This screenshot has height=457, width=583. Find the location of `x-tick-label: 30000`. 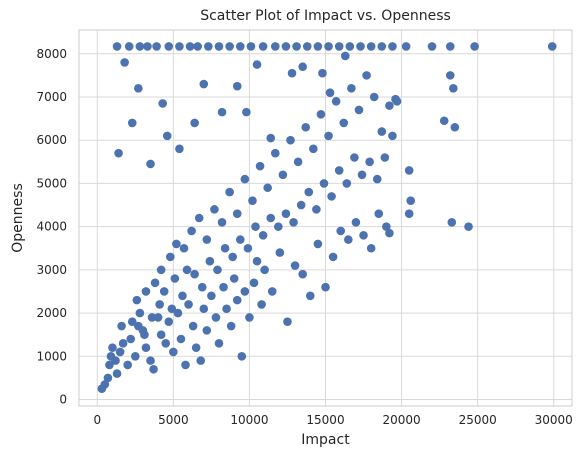

x-tick-label: 30000 is located at coordinates (554, 420).